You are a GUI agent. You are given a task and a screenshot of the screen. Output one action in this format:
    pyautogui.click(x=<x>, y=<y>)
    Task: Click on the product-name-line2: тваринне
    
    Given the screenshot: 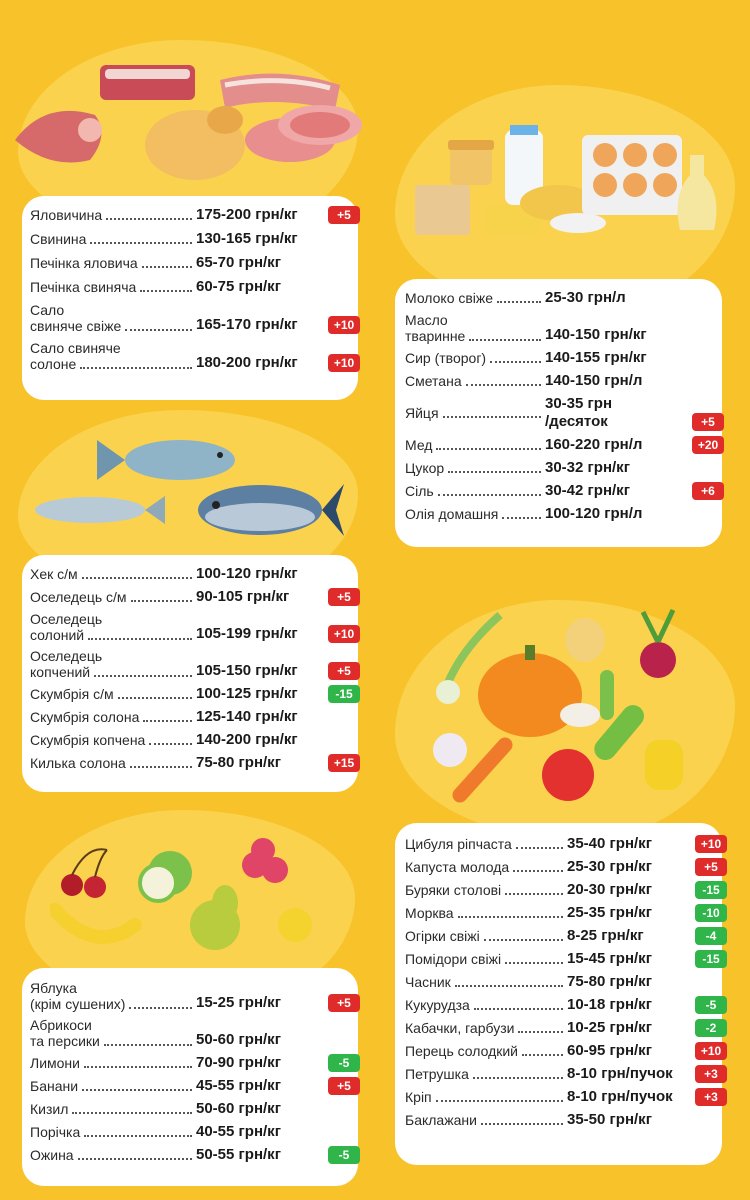 What is the action you would take?
    pyautogui.click(x=435, y=336)
    